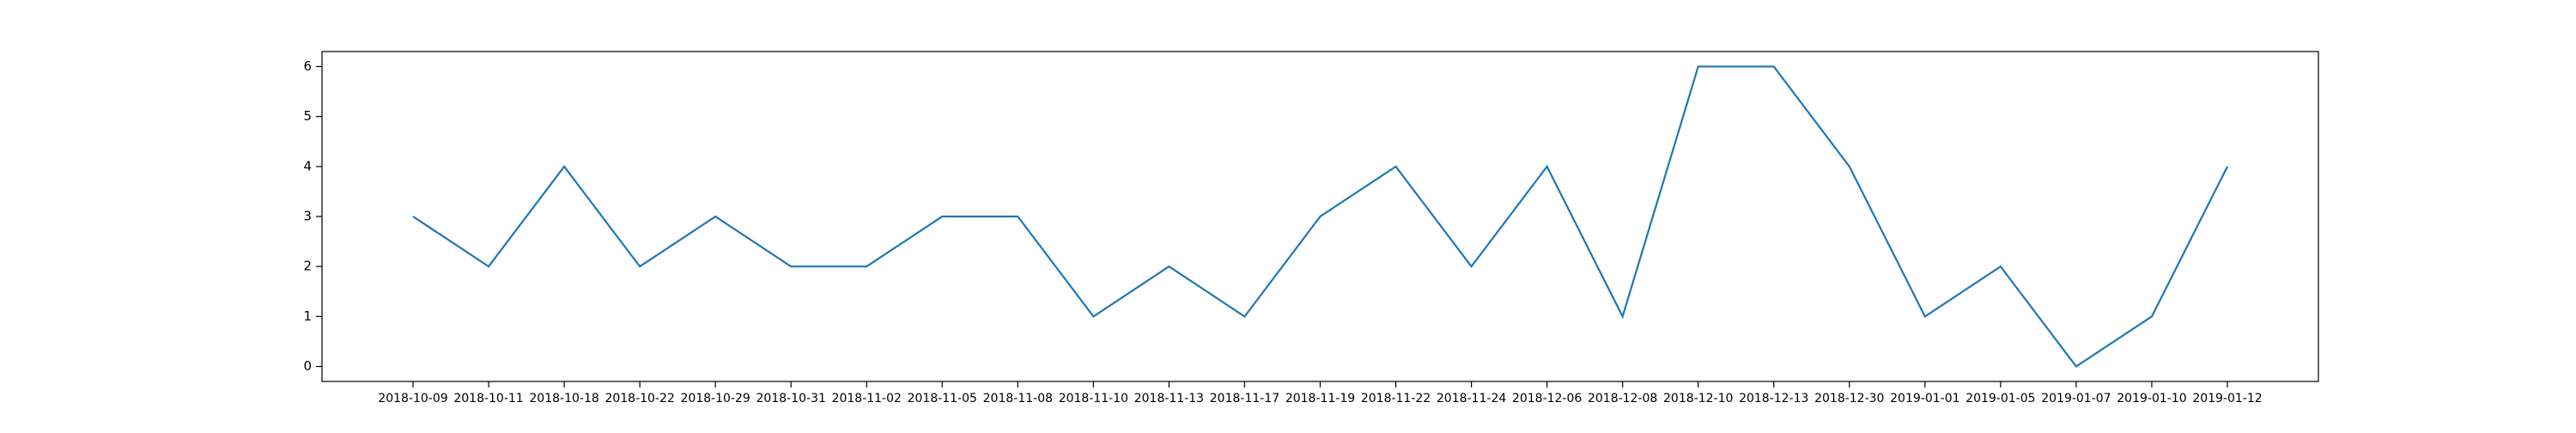 The width and height of the screenshot is (2576, 433). I want to click on x-tick-label: 2019-01-05, so click(2000, 399).